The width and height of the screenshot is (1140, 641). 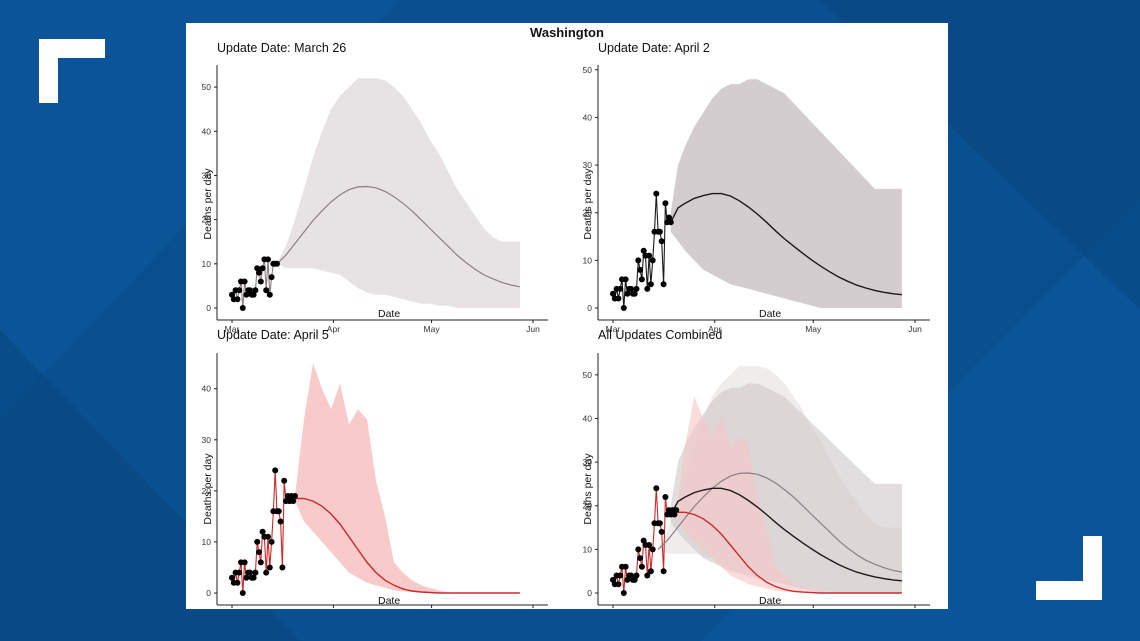 I want to click on corner-bracket-icon, so click(x=1069, y=568).